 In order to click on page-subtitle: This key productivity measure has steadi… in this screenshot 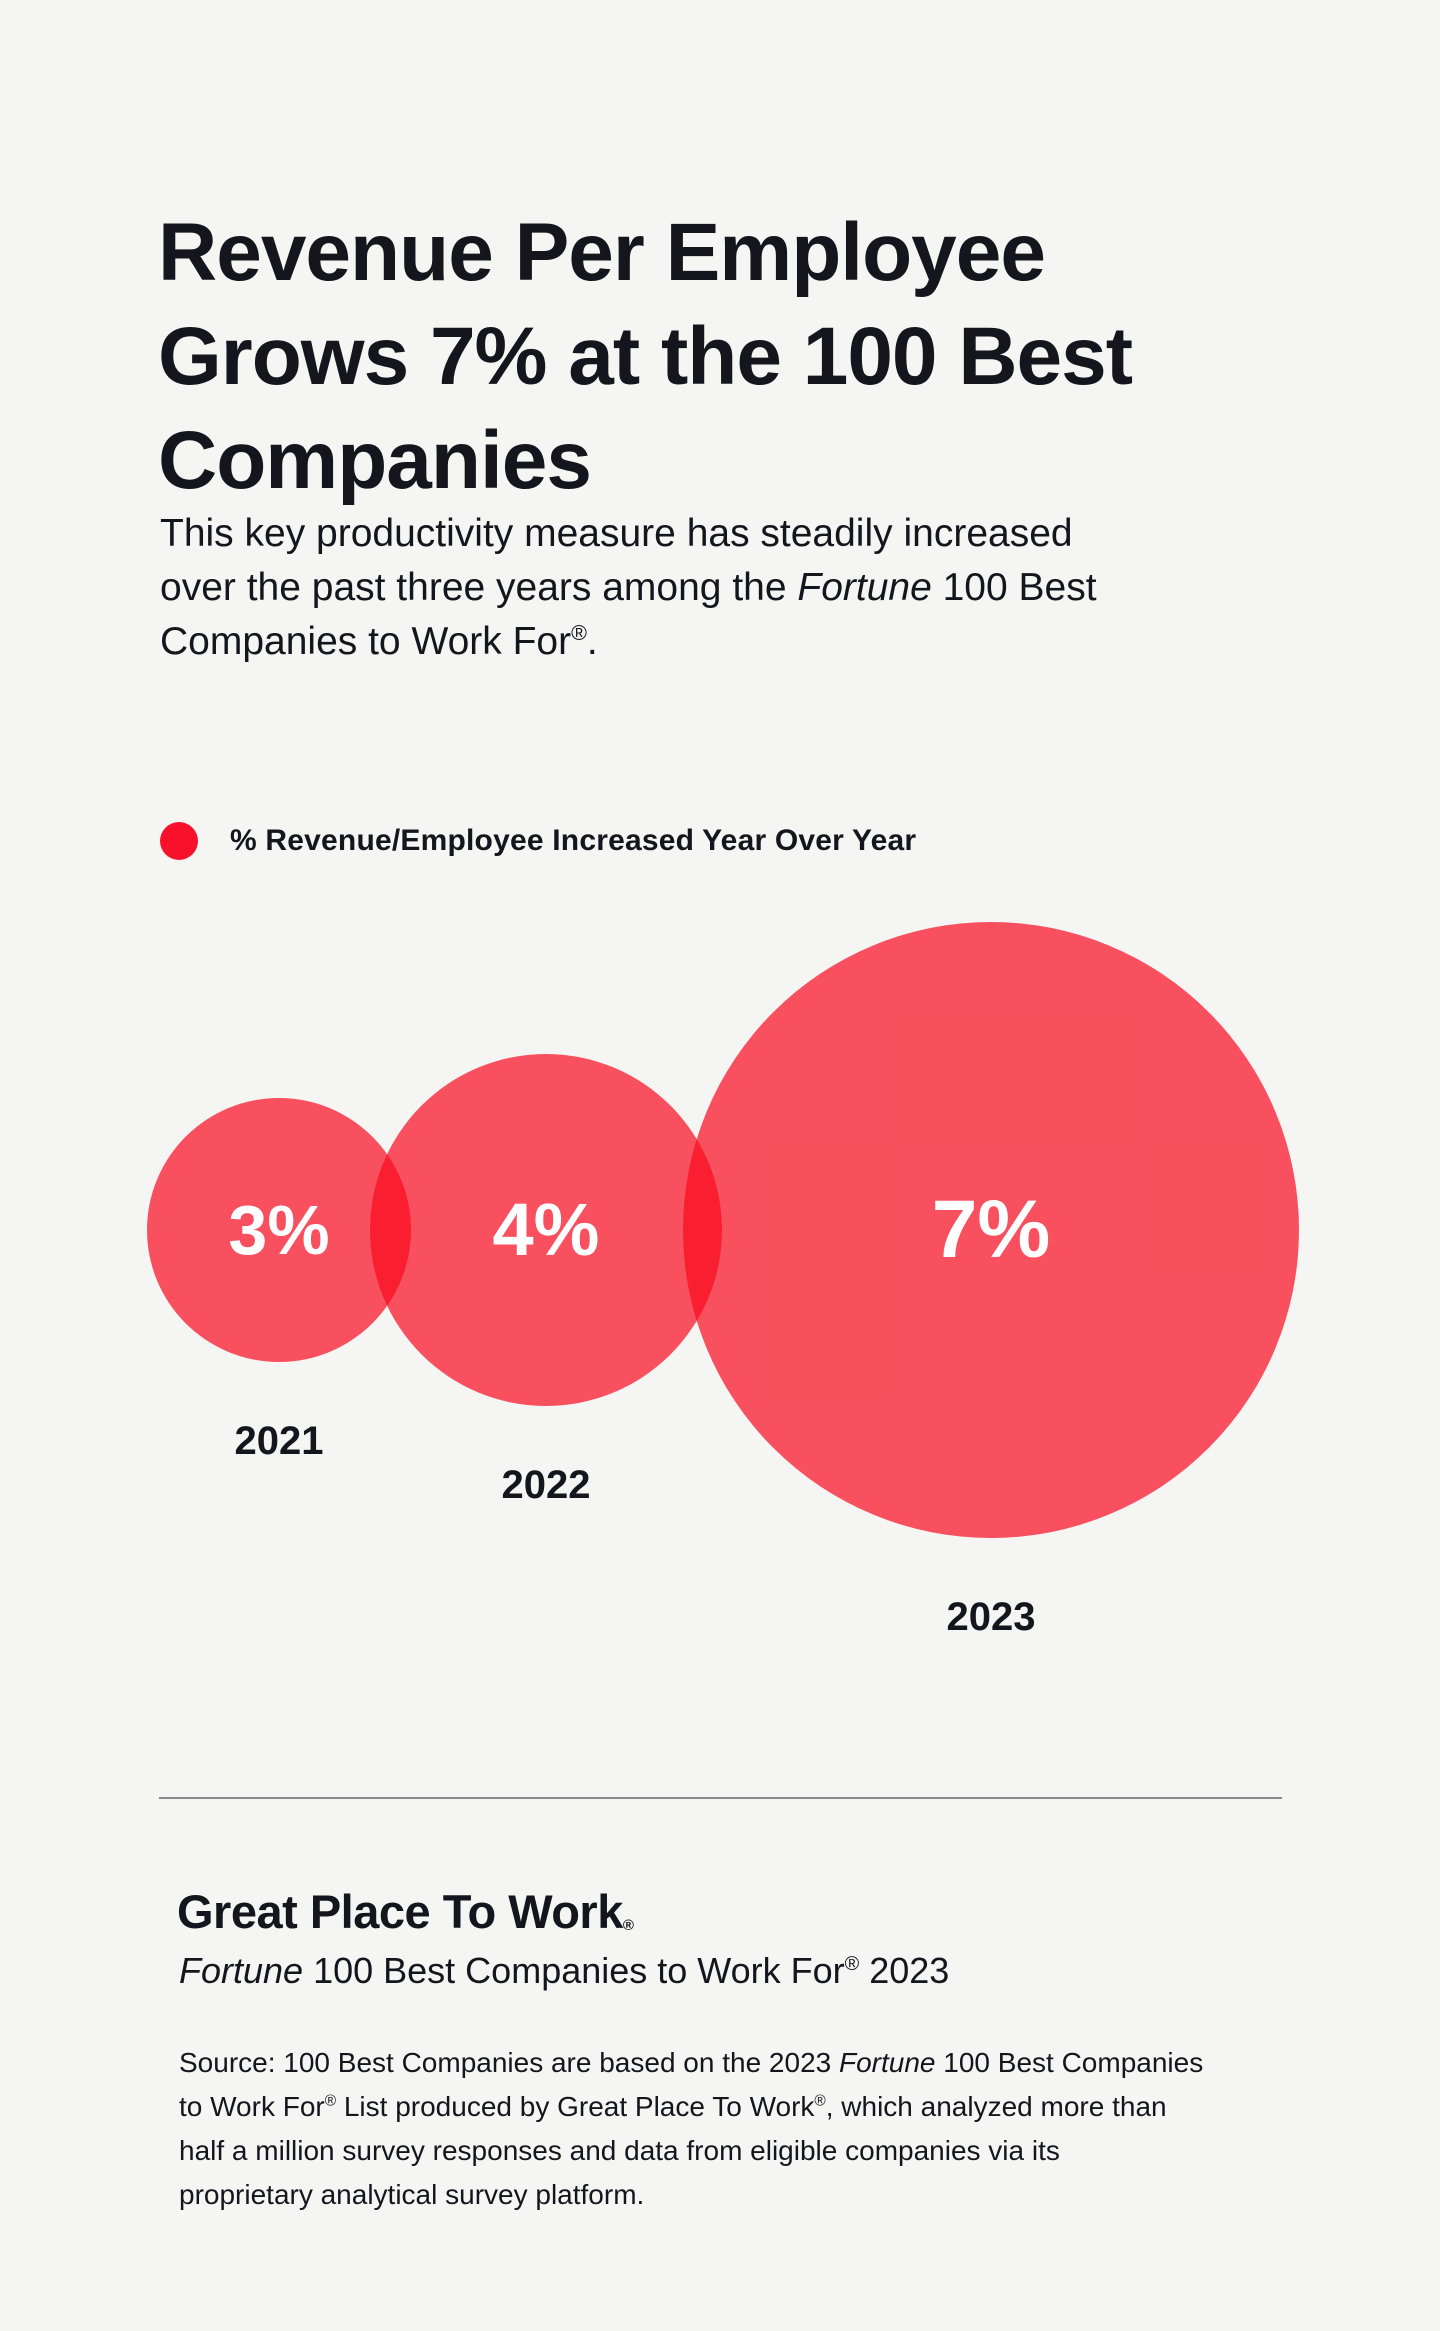, I will do `click(740, 588)`.